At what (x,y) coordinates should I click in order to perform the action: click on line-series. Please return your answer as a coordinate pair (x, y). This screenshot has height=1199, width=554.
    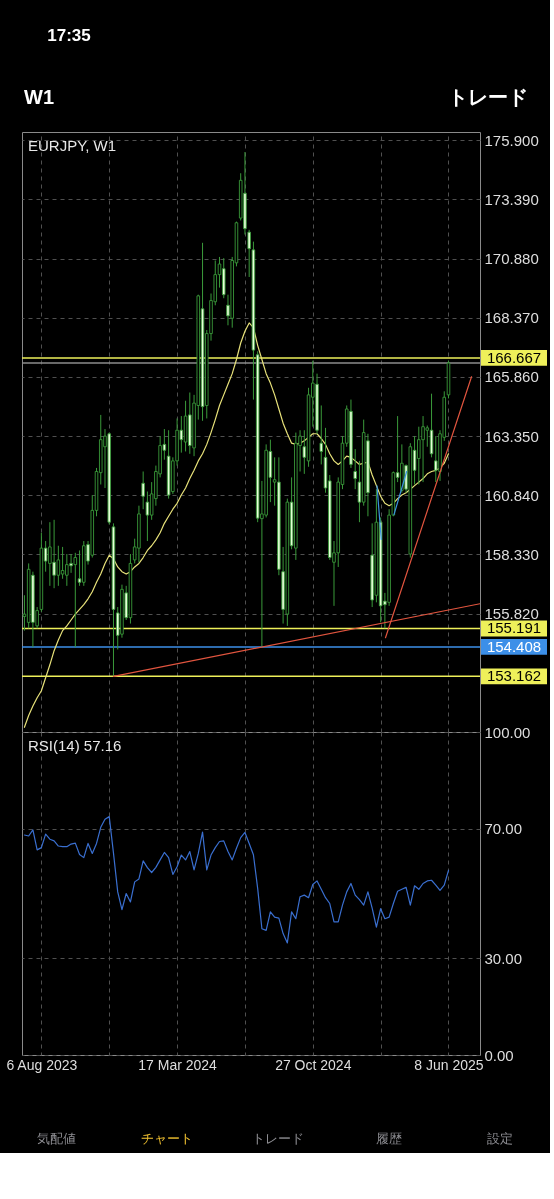
    Looking at the image, I should click on (236, 880).